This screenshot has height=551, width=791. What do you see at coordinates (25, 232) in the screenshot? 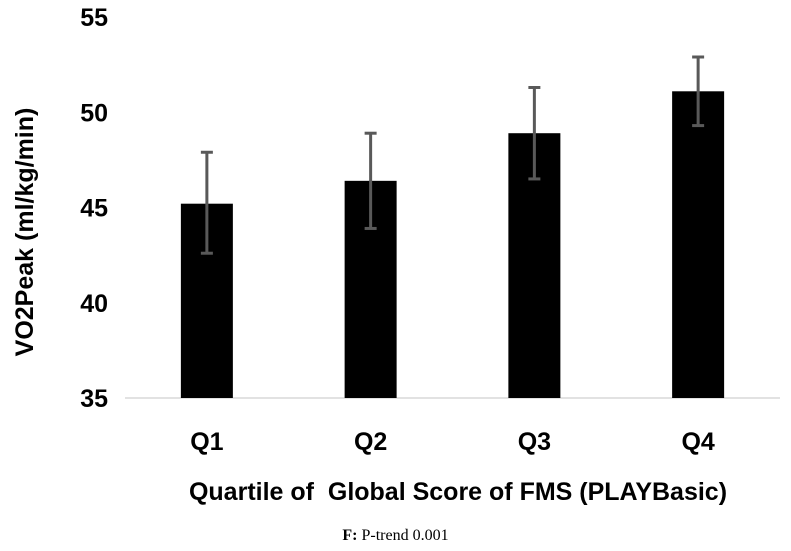
I see `y-axis-label: VO2Peak (ml/kg/min)` at bounding box center [25, 232].